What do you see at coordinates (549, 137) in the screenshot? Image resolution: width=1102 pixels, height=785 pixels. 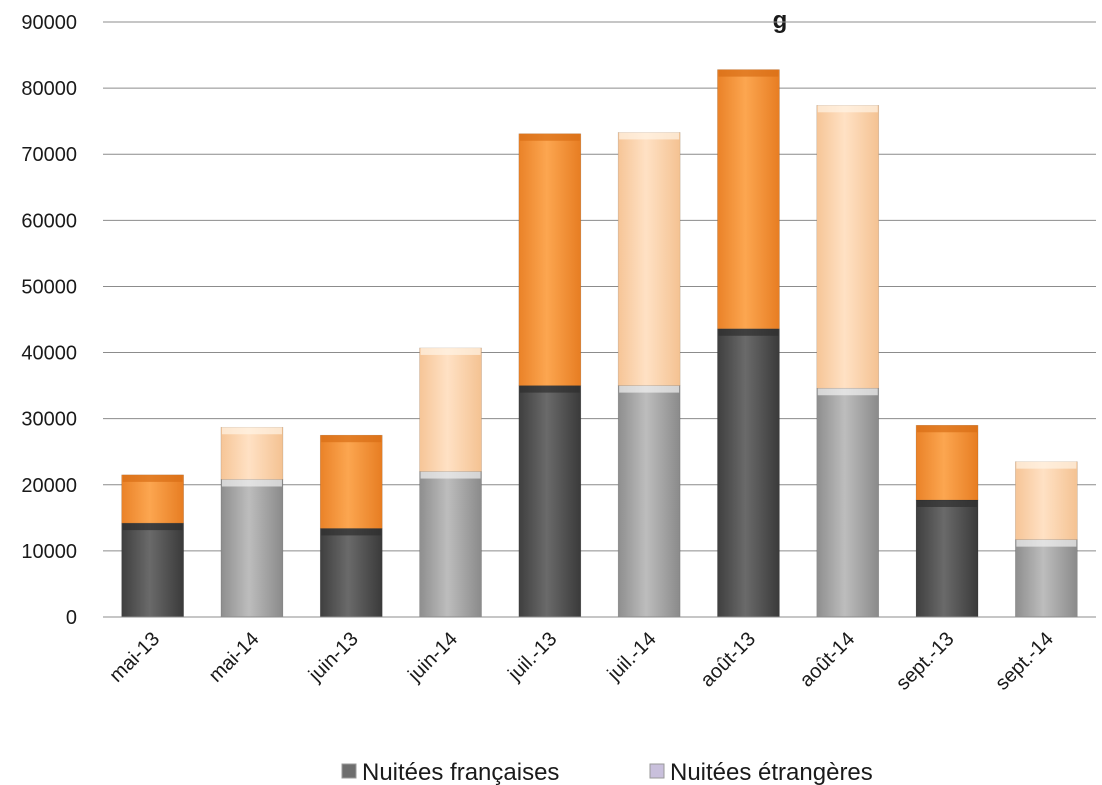 I see `bar-juil-13-nuitees-etrangeres-bevel` at bounding box center [549, 137].